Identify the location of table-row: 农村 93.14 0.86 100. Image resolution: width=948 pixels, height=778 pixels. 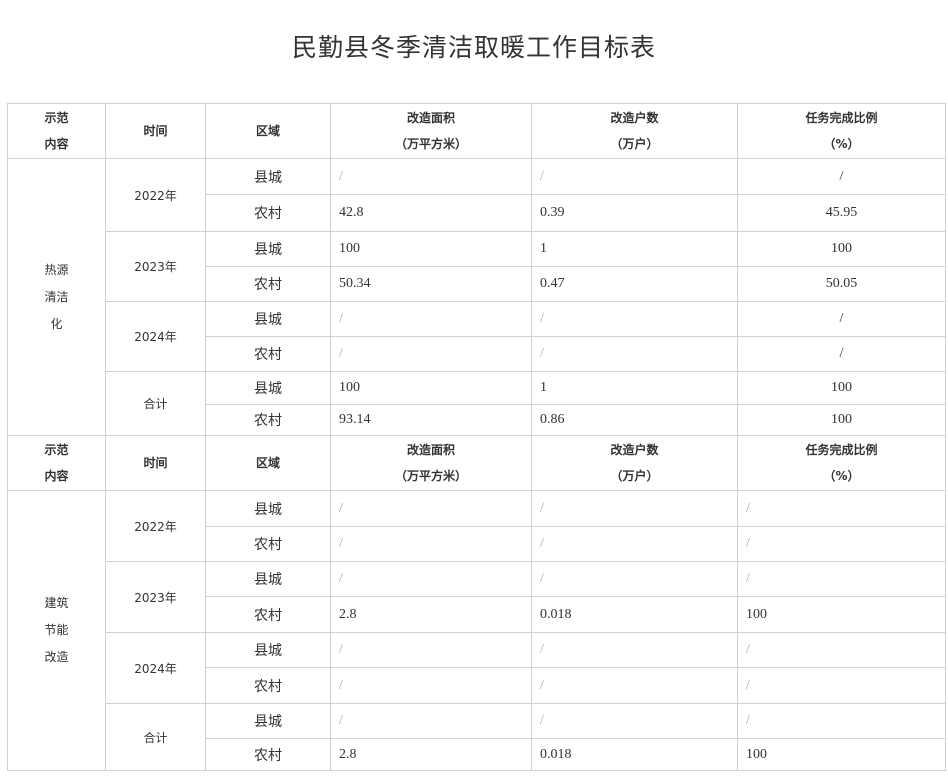
(477, 420).